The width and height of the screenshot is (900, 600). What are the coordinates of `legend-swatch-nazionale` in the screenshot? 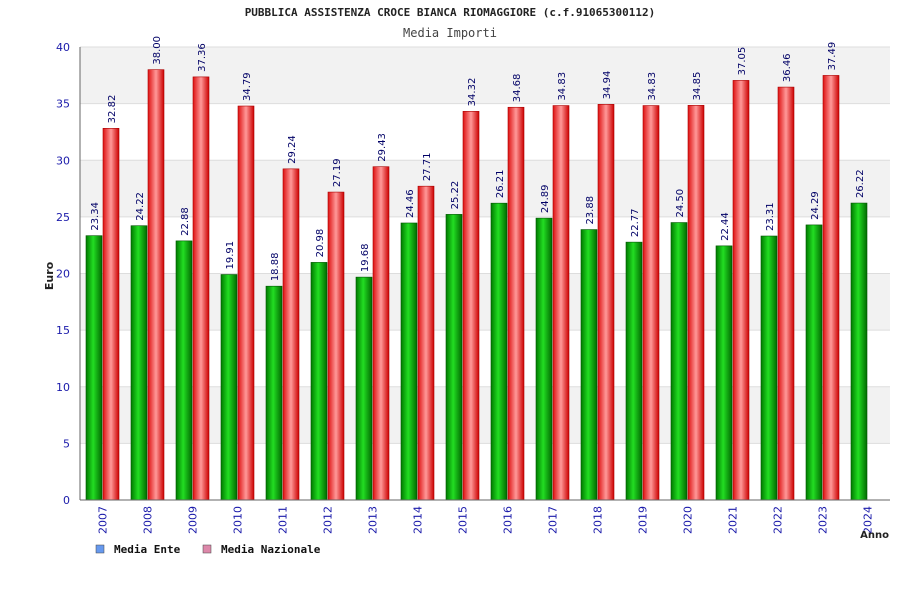 It's located at (207, 549).